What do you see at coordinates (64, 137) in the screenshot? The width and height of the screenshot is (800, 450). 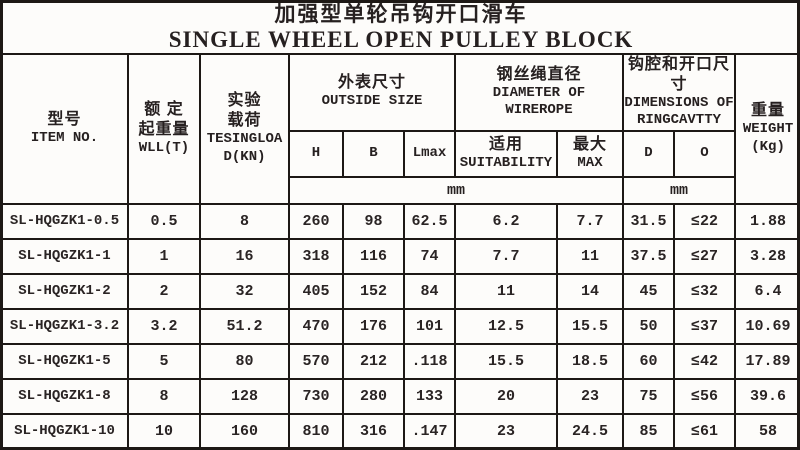 I see `item-no-label-en: ITEM NO.` at bounding box center [64, 137].